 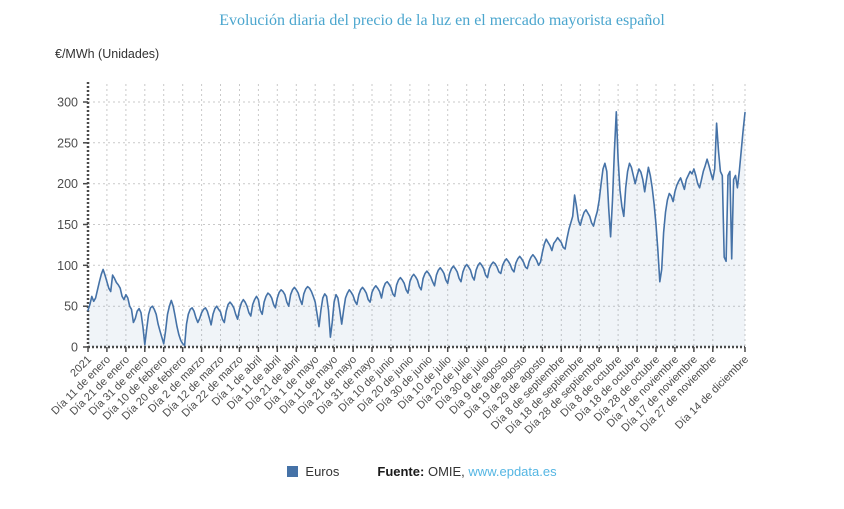 I want to click on y-axis-unit-label: €/MWh (Unidades), so click(x=107, y=54).